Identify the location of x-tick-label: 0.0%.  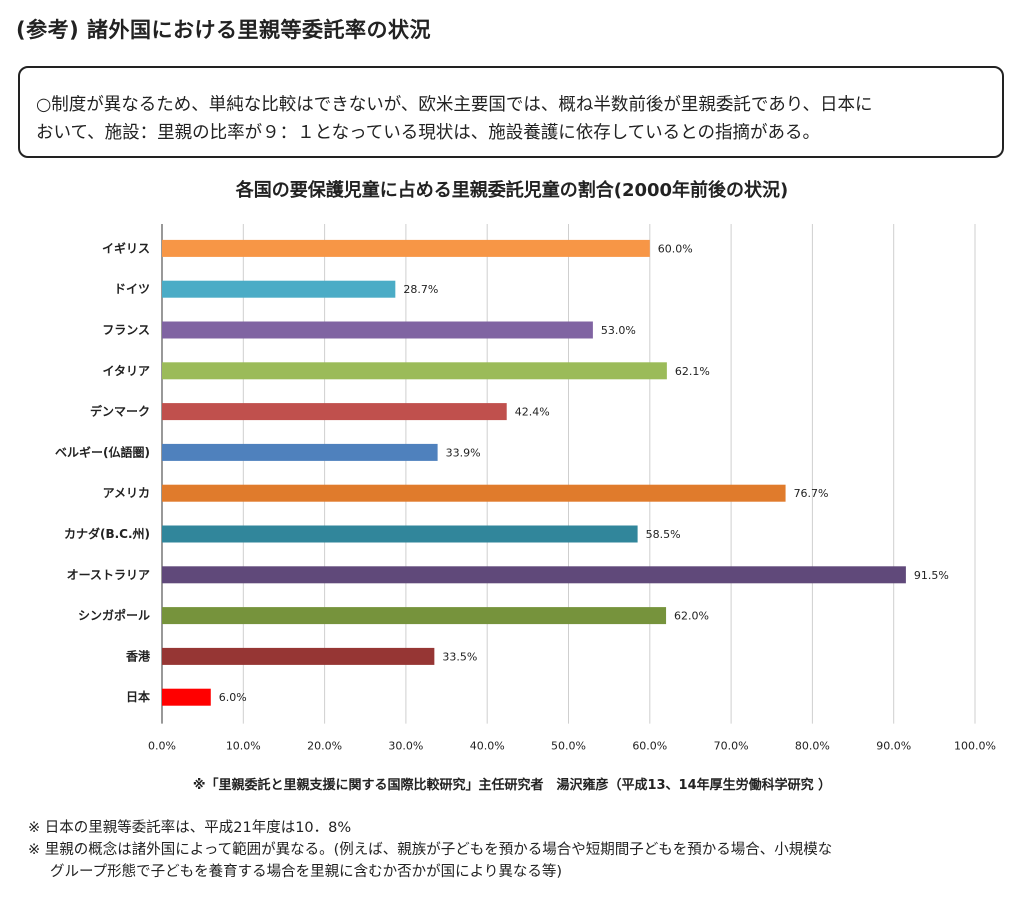
(162, 746).